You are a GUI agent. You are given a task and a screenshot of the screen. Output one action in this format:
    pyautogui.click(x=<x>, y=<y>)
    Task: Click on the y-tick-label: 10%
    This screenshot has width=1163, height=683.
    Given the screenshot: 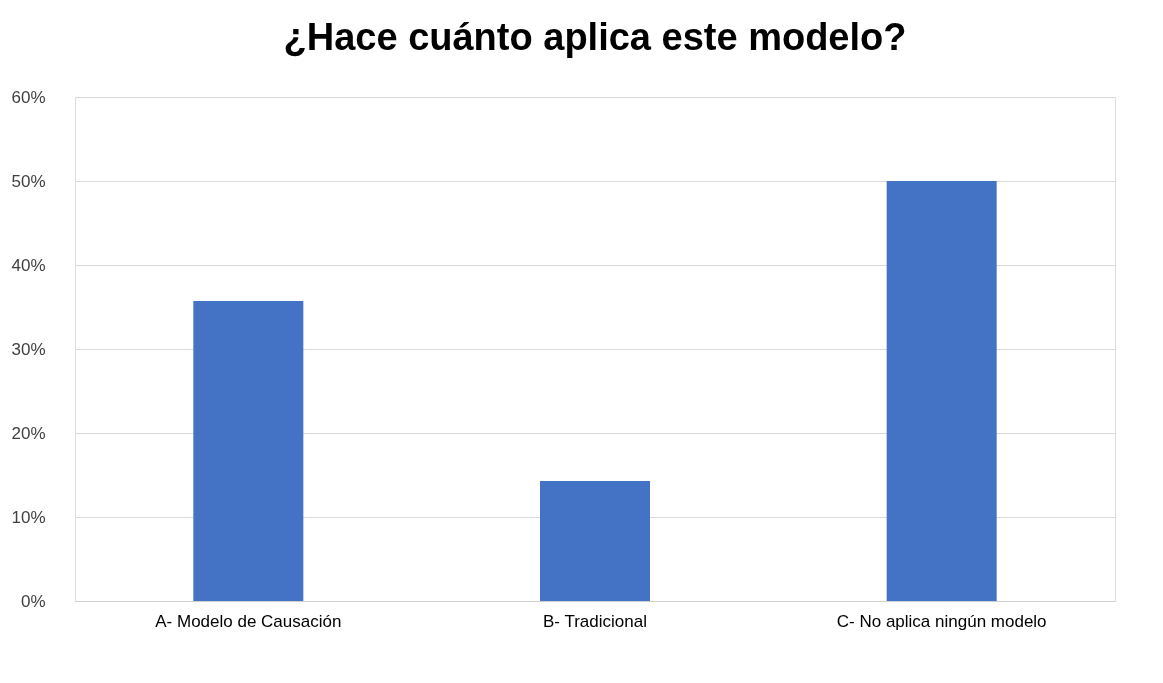 What is the action you would take?
    pyautogui.click(x=28, y=517)
    